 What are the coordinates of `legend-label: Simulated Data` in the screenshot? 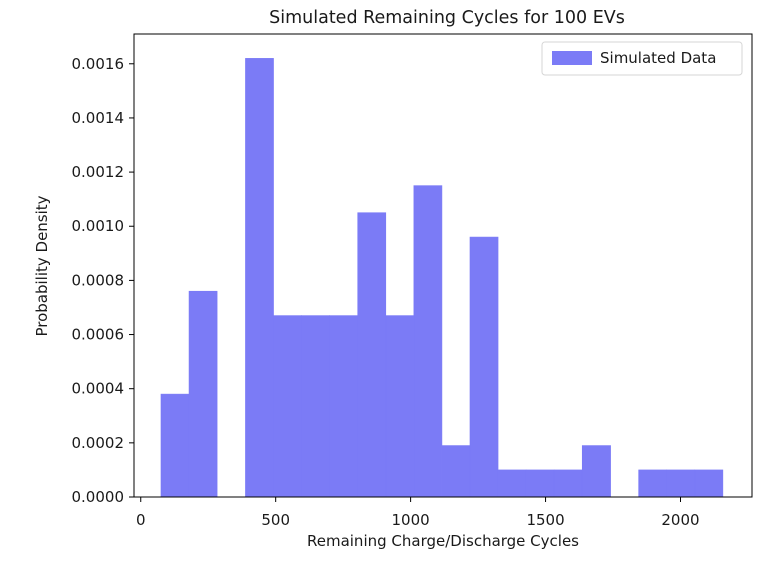 It's located at (658, 58).